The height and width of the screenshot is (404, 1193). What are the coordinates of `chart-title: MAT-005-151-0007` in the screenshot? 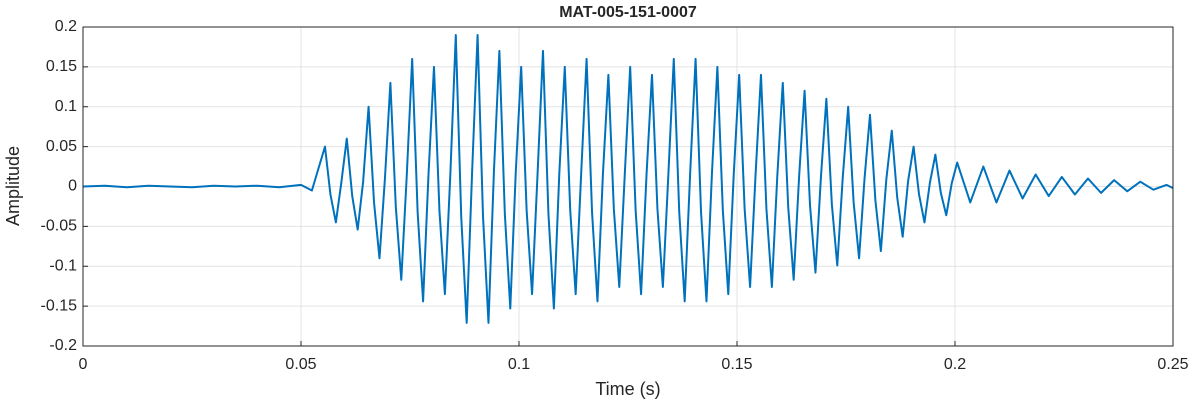 It's located at (628, 12).